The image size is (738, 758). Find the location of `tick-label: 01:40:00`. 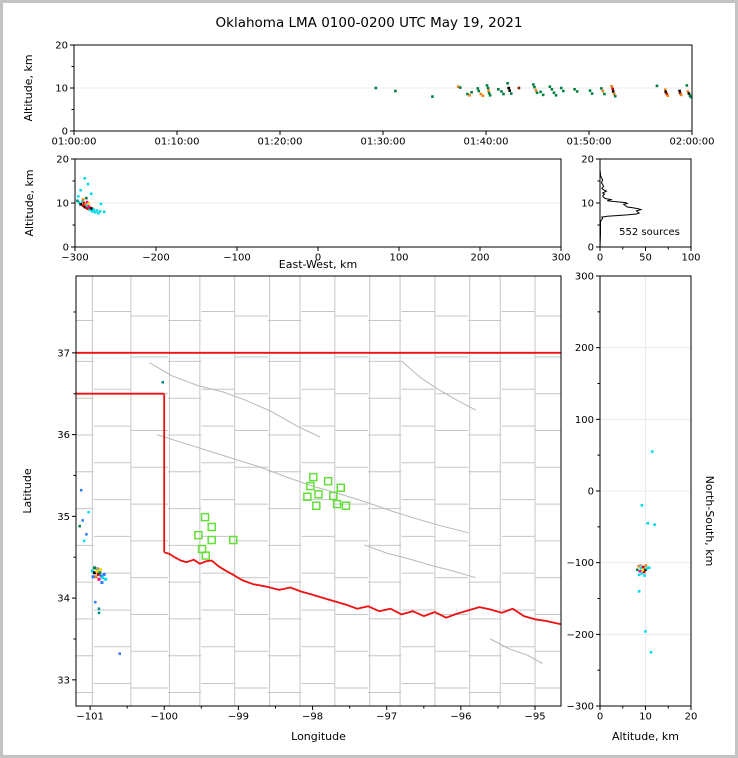

tick-label: 01:40:00 is located at coordinates (486, 141).